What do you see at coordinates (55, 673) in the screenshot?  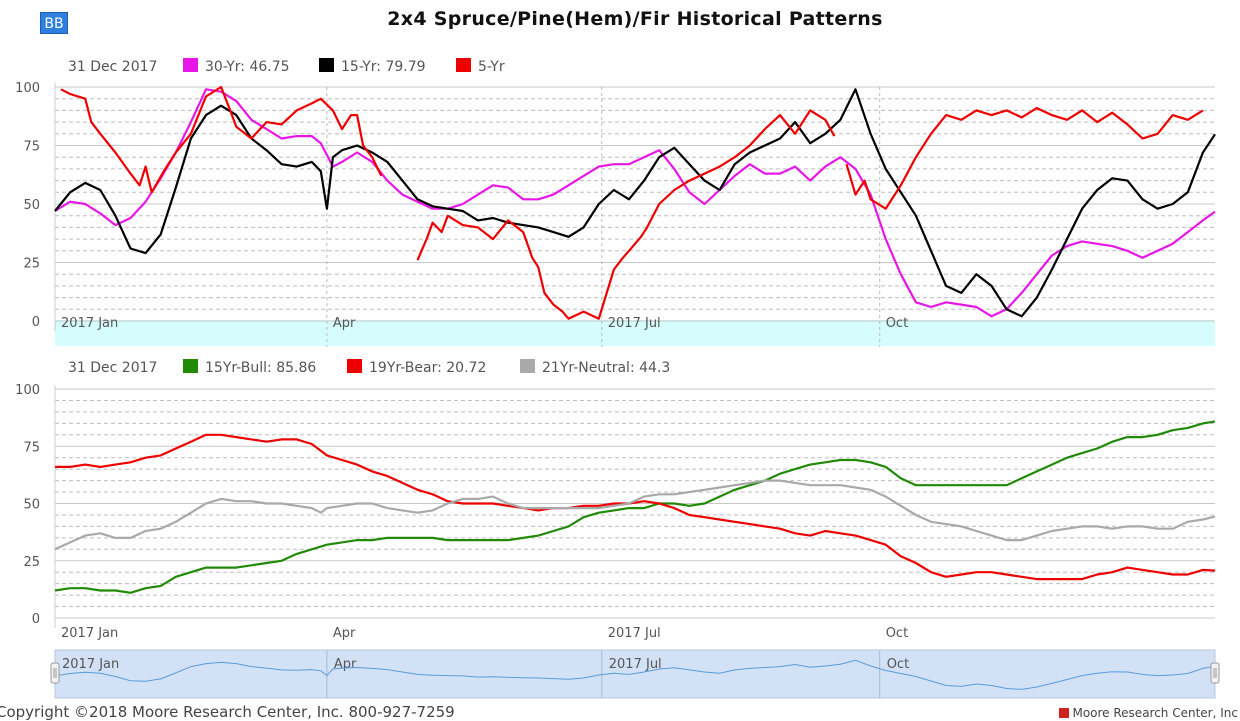 I see `navigator-left-handle` at bounding box center [55, 673].